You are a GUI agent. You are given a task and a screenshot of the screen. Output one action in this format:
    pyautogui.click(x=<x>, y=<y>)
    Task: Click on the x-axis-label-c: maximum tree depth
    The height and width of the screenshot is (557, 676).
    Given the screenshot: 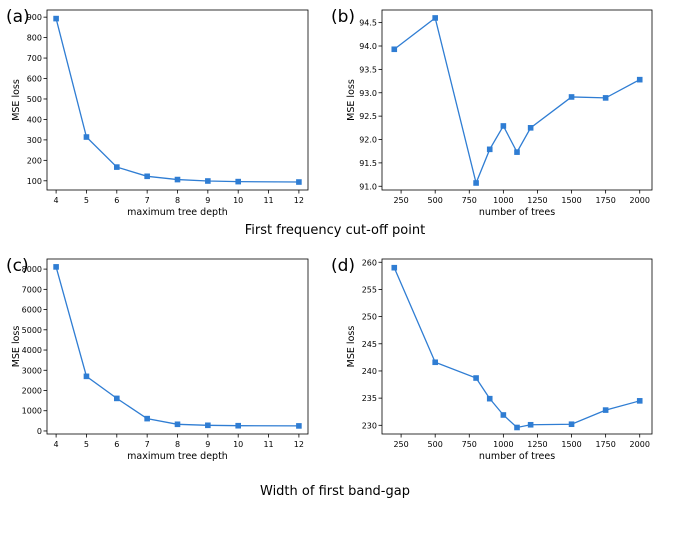 What is the action you would take?
    pyautogui.click(x=177, y=456)
    